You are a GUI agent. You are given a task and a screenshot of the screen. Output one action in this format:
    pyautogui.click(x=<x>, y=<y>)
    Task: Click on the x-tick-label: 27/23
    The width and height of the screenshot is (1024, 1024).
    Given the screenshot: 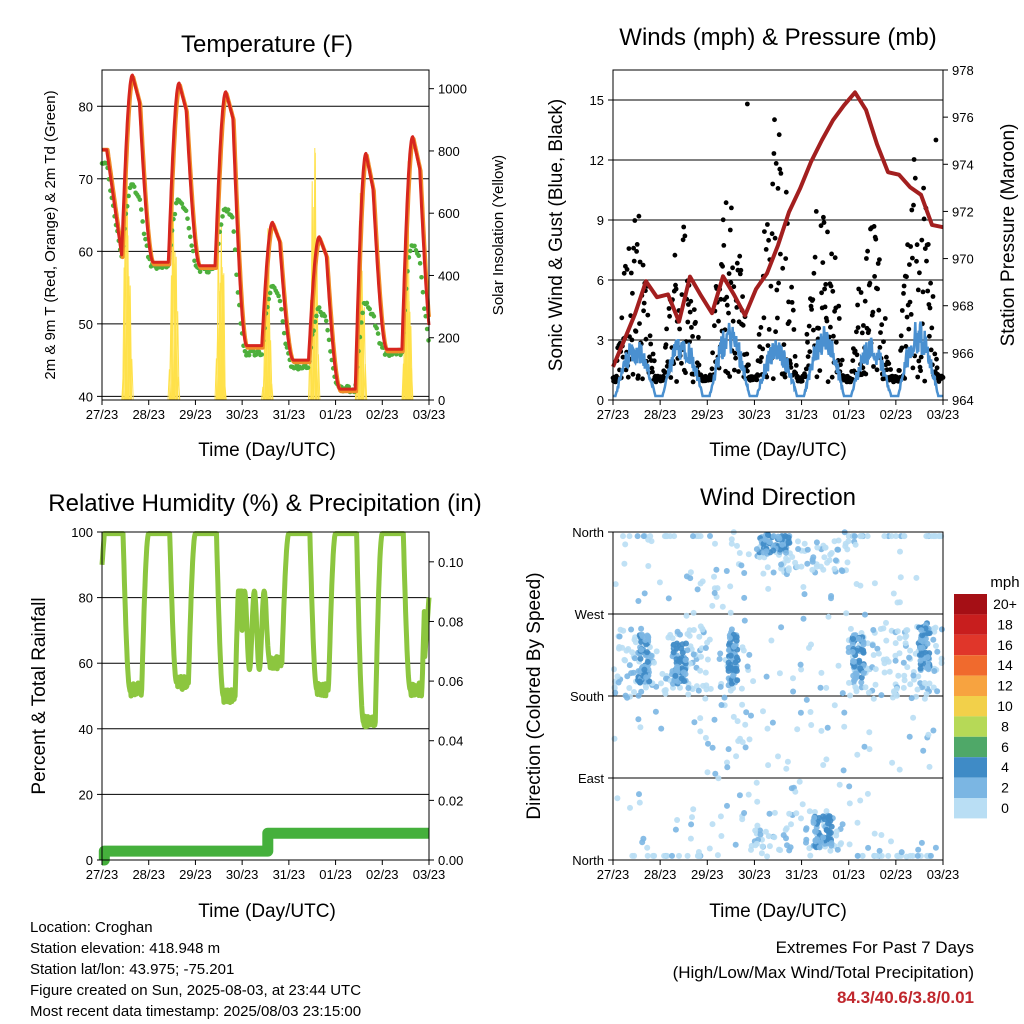 What is the action you would take?
    pyautogui.click(x=613, y=874)
    